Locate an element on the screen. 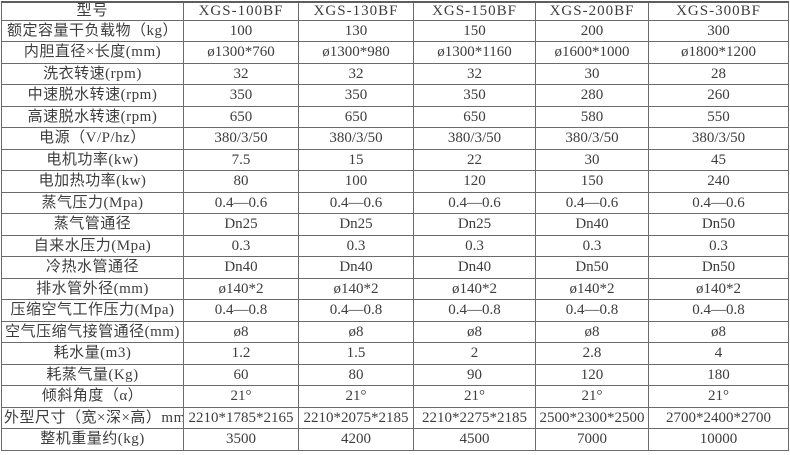 The height and width of the screenshot is (455, 790). table-row: 中速脱水转速(rpm) 350 350 350 280 260 is located at coordinates (395, 95).